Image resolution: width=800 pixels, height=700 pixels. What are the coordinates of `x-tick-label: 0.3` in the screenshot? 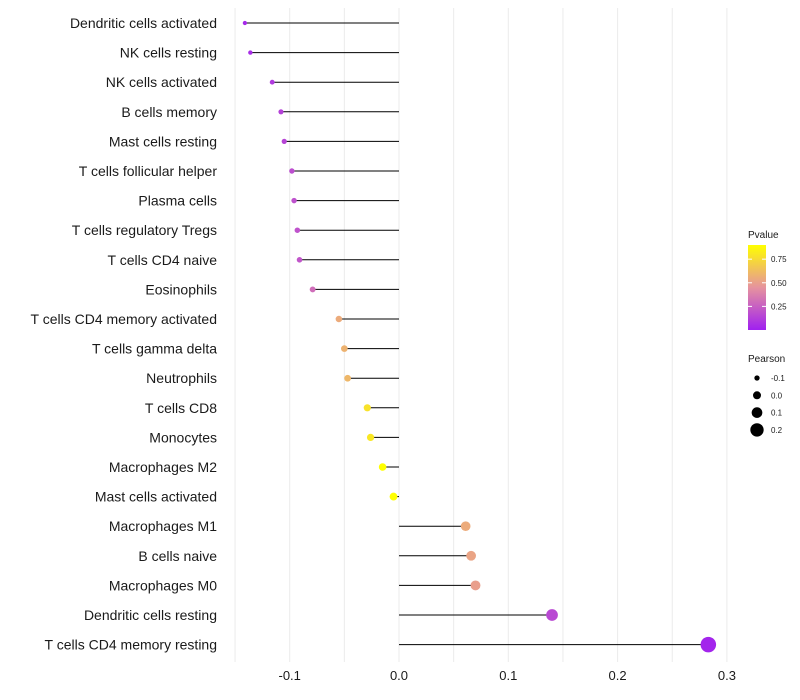 It's located at (727, 675).